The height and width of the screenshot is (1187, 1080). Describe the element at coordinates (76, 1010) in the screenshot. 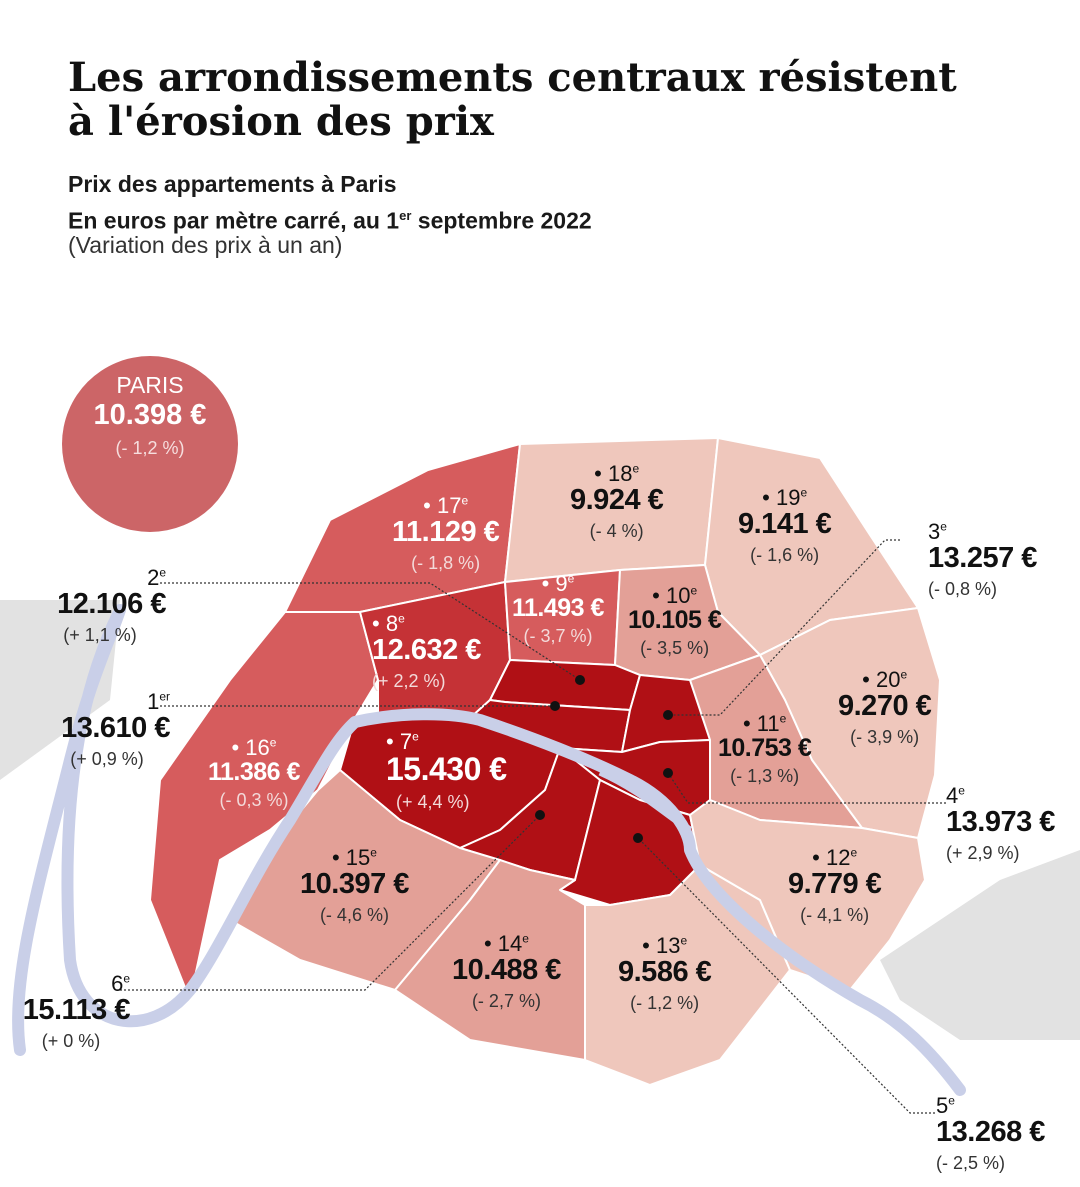

I see `arr-6-price: 15.113 €` at that location.